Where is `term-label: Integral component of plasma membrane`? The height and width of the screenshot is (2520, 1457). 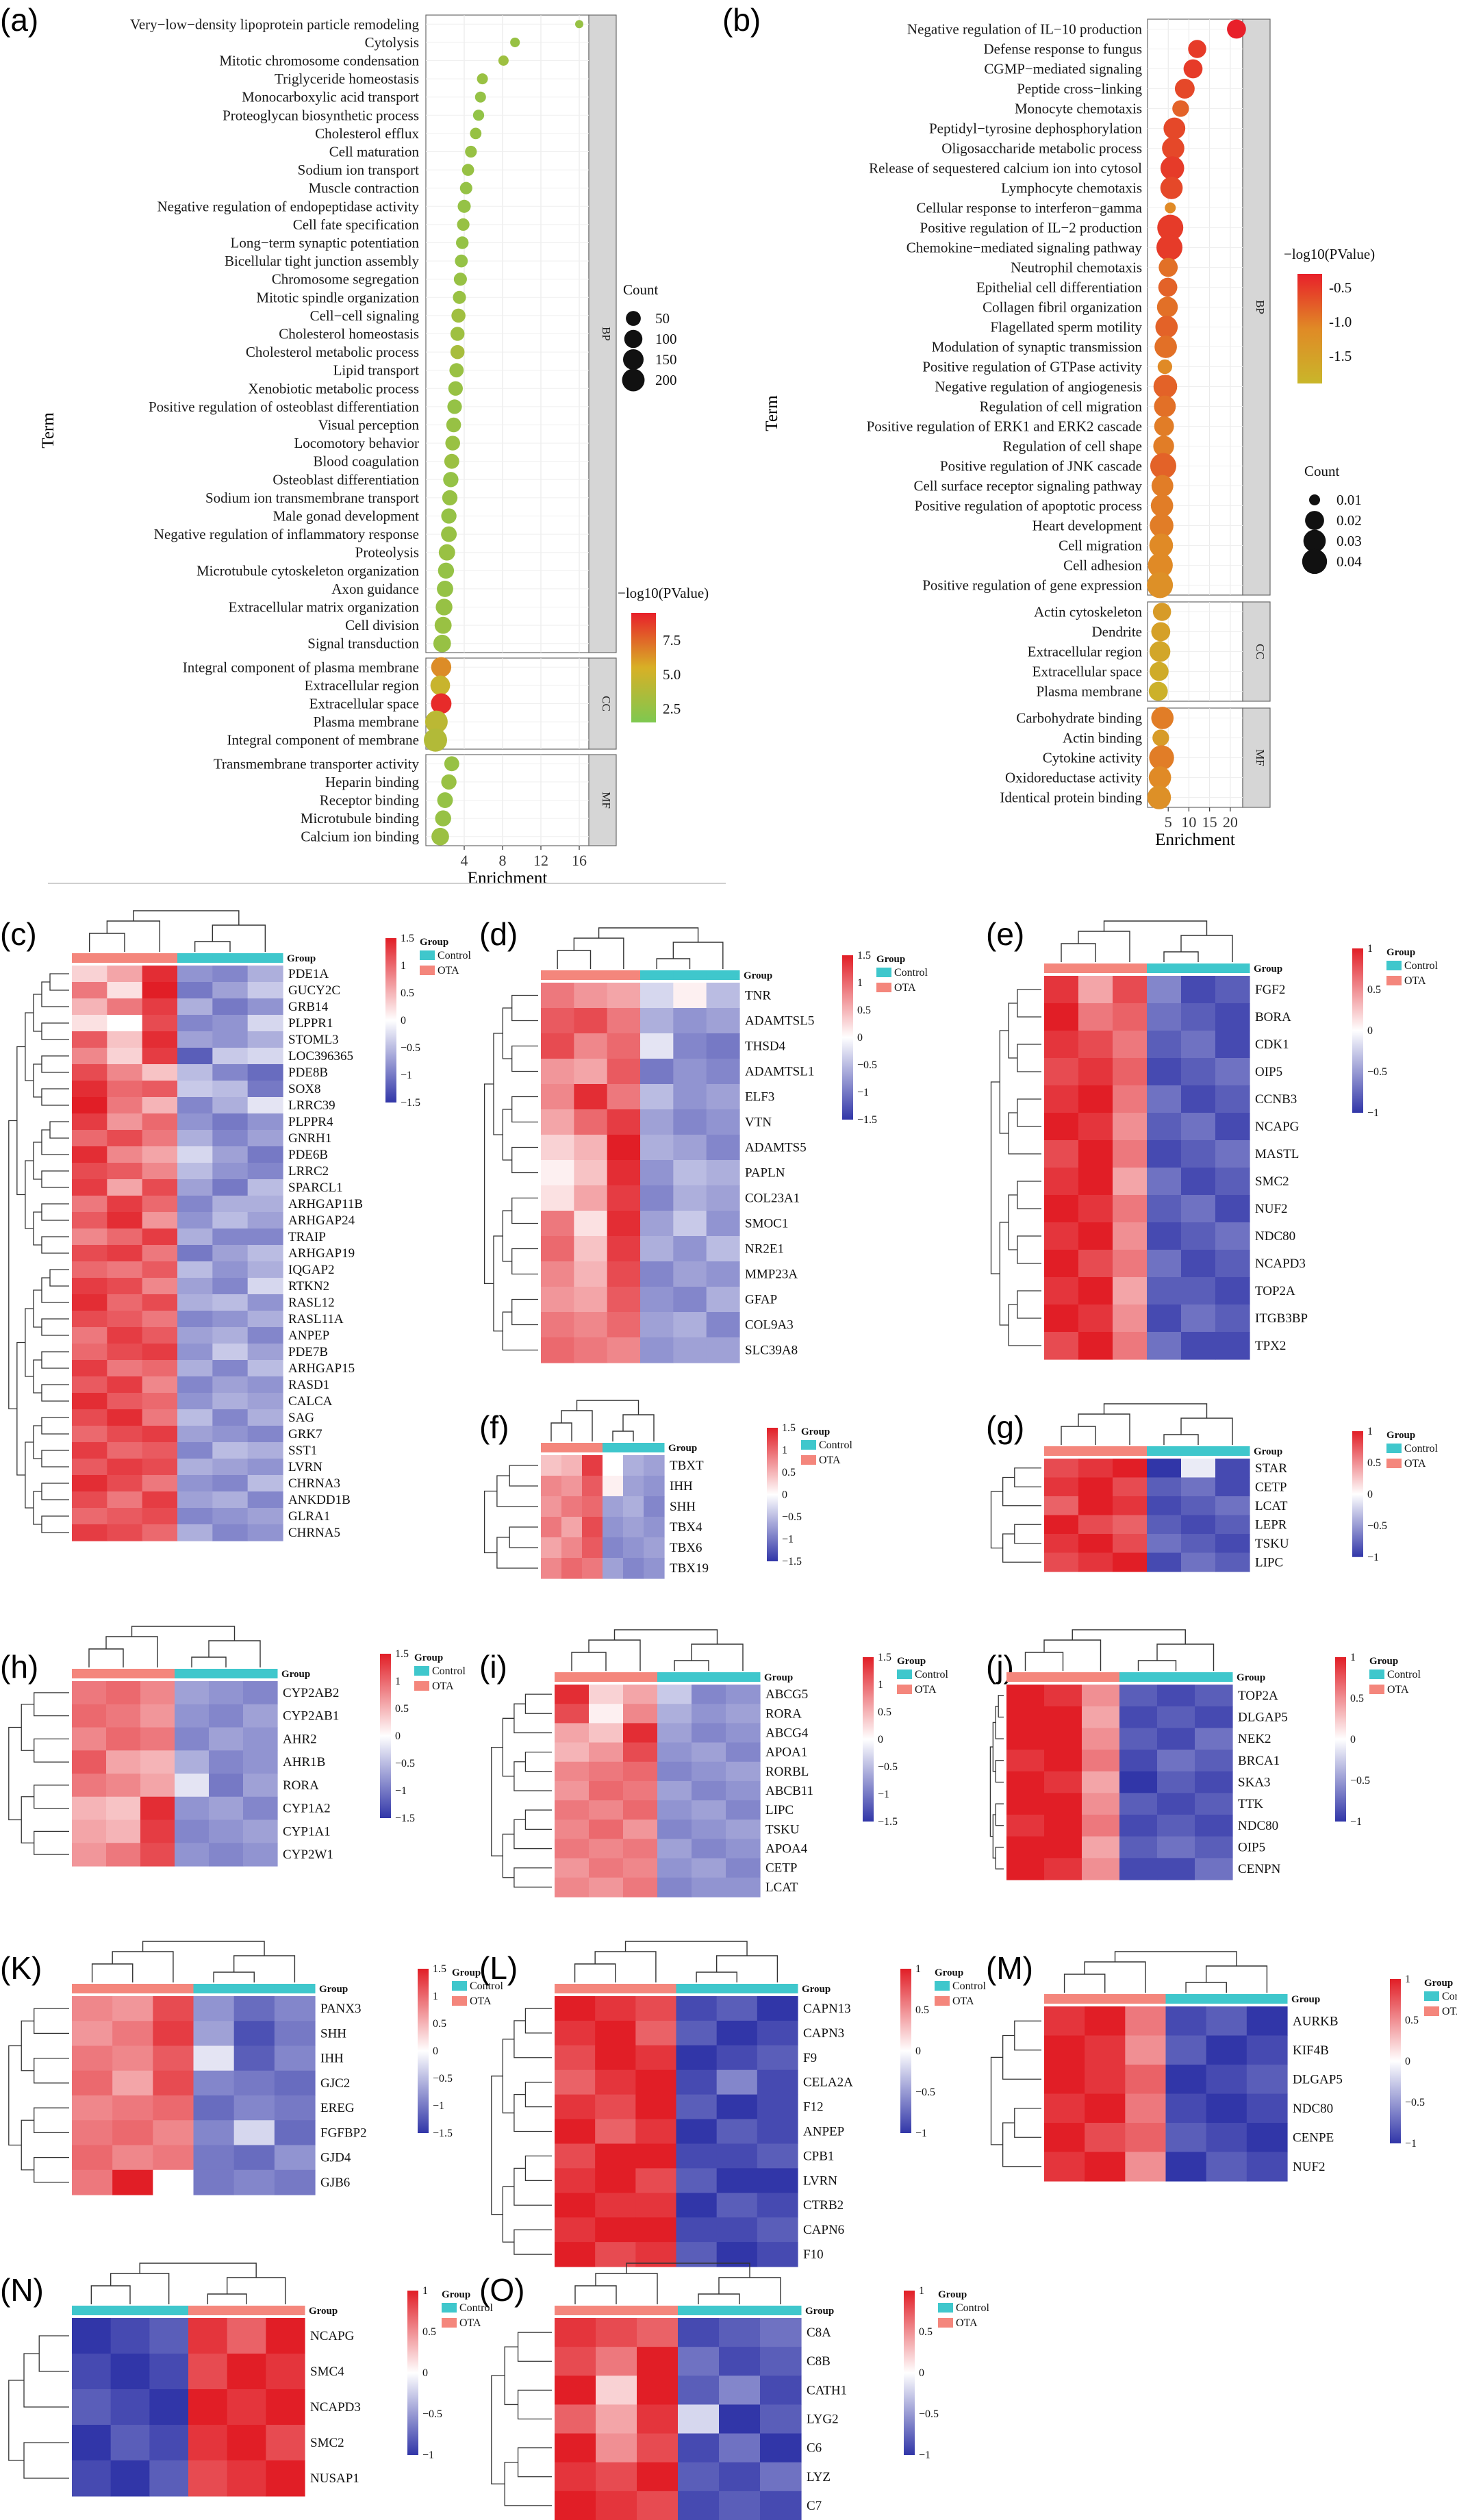 term-label: Integral component of plasma membrane is located at coordinates (301, 667).